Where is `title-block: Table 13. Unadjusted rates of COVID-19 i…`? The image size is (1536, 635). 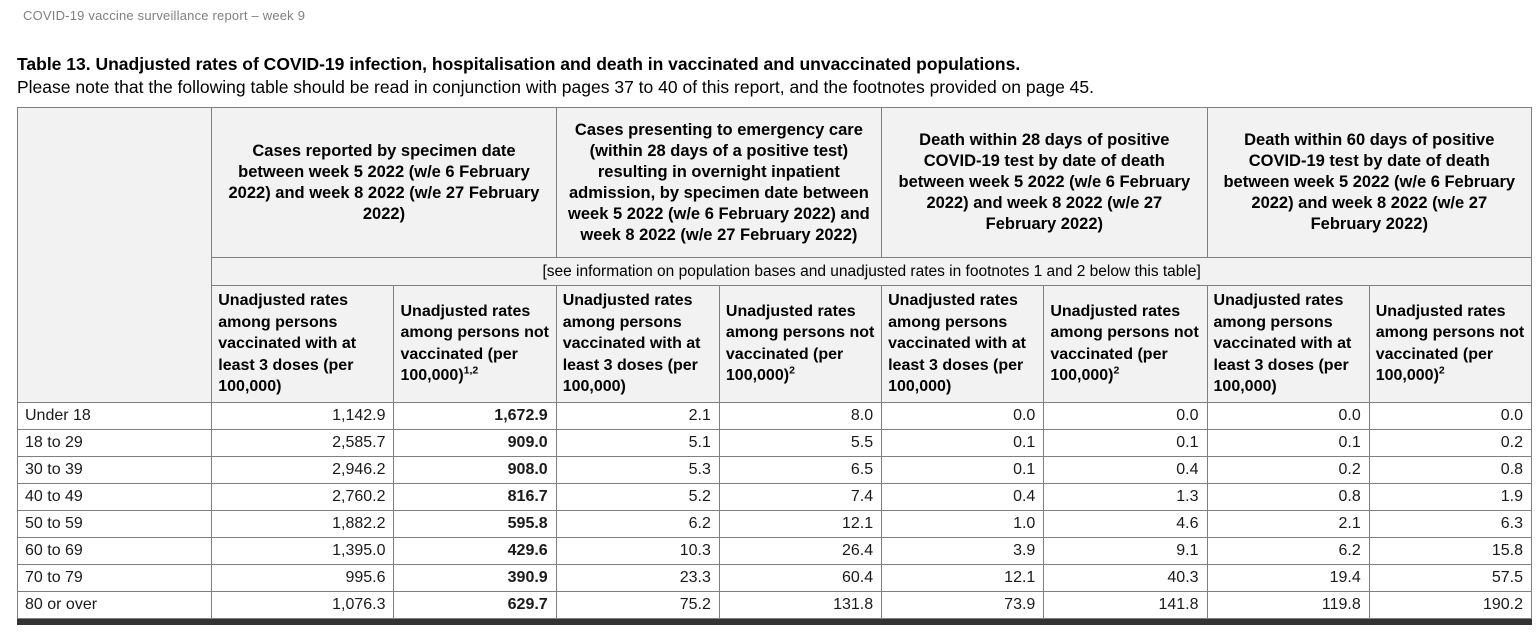
title-block: Table 13. Unadjusted rates of COVID-19 i… is located at coordinates (769, 76).